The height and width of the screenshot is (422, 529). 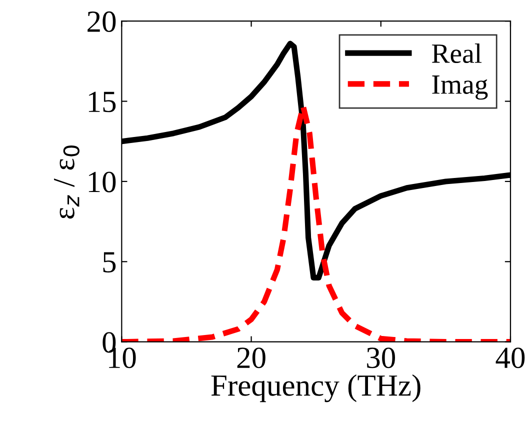 What do you see at coordinates (381, 358) in the screenshot?
I see `x-tick-label: 30` at bounding box center [381, 358].